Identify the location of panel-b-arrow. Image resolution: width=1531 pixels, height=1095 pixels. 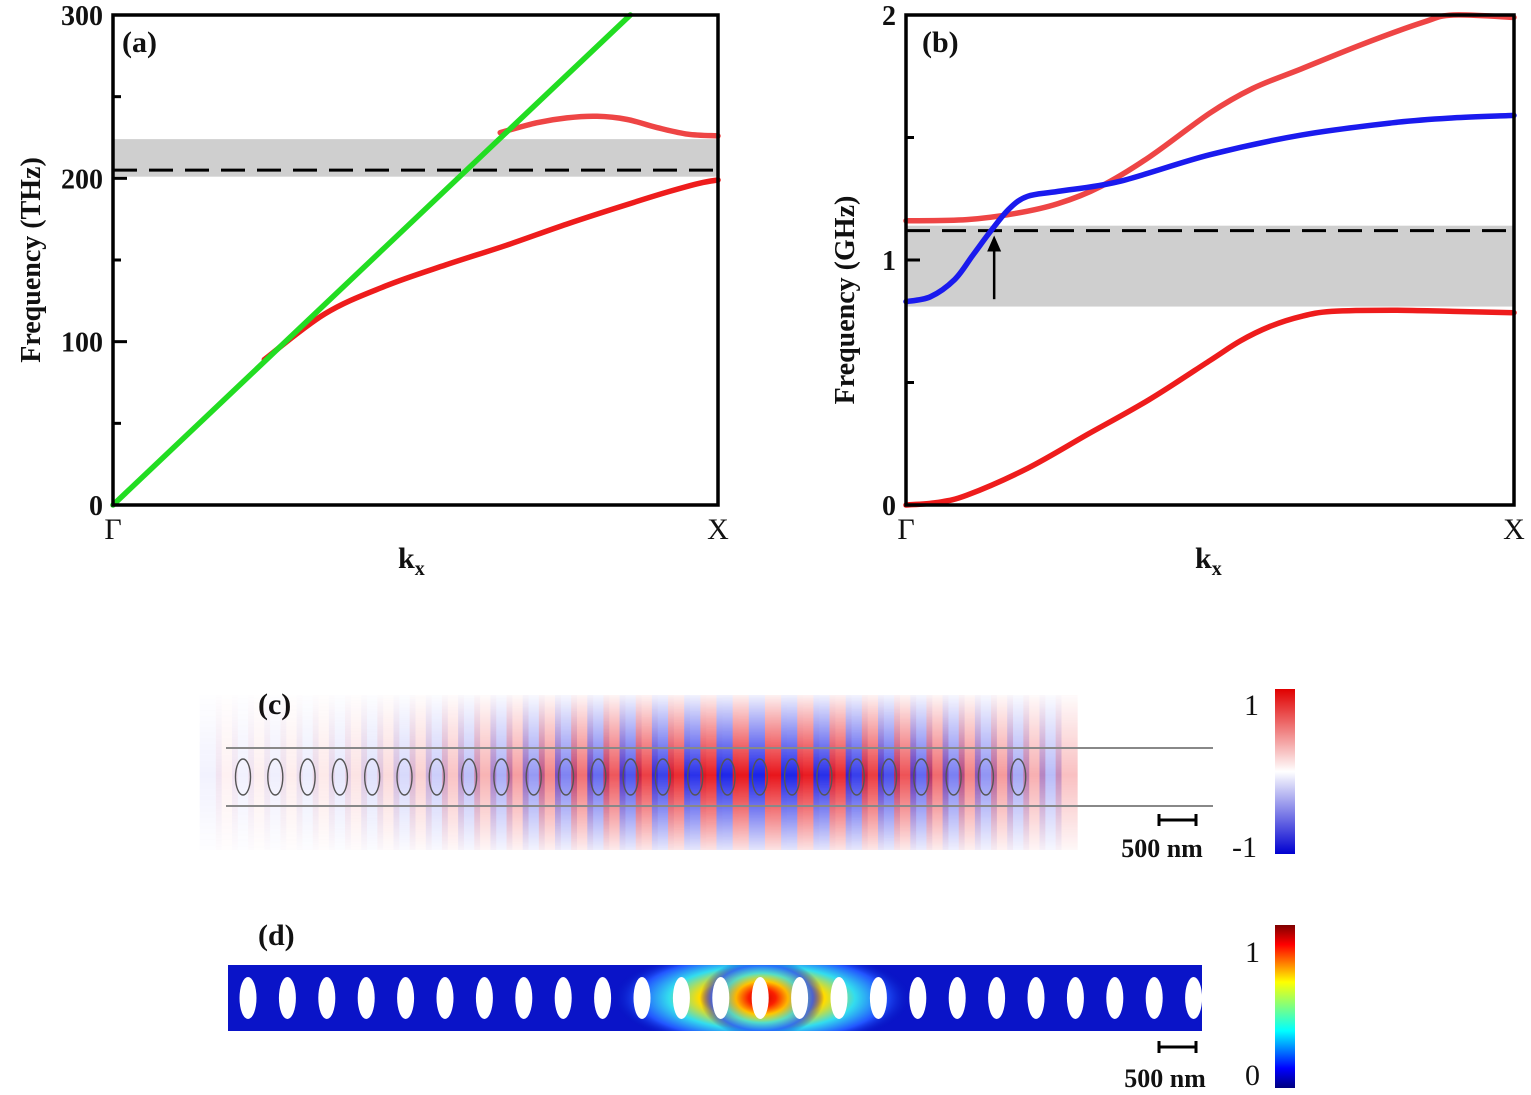
(994, 267).